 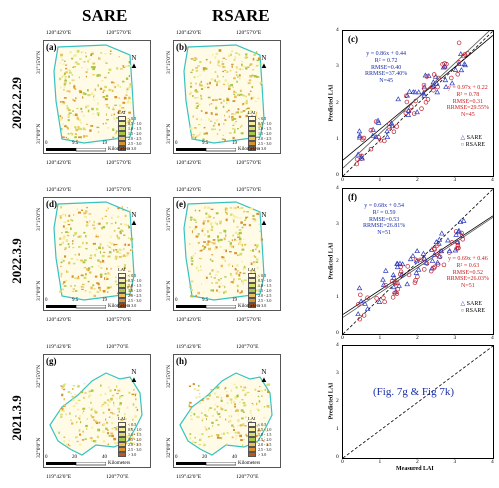 What do you see at coordinates (264, 379) in the screenshot?
I see `north-arrow-shape-icon: ▲` at bounding box center [264, 379].